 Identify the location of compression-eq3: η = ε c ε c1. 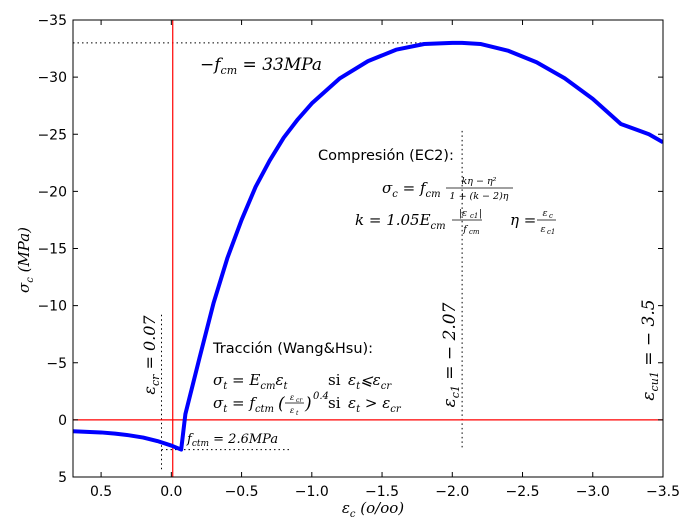
(533, 222).